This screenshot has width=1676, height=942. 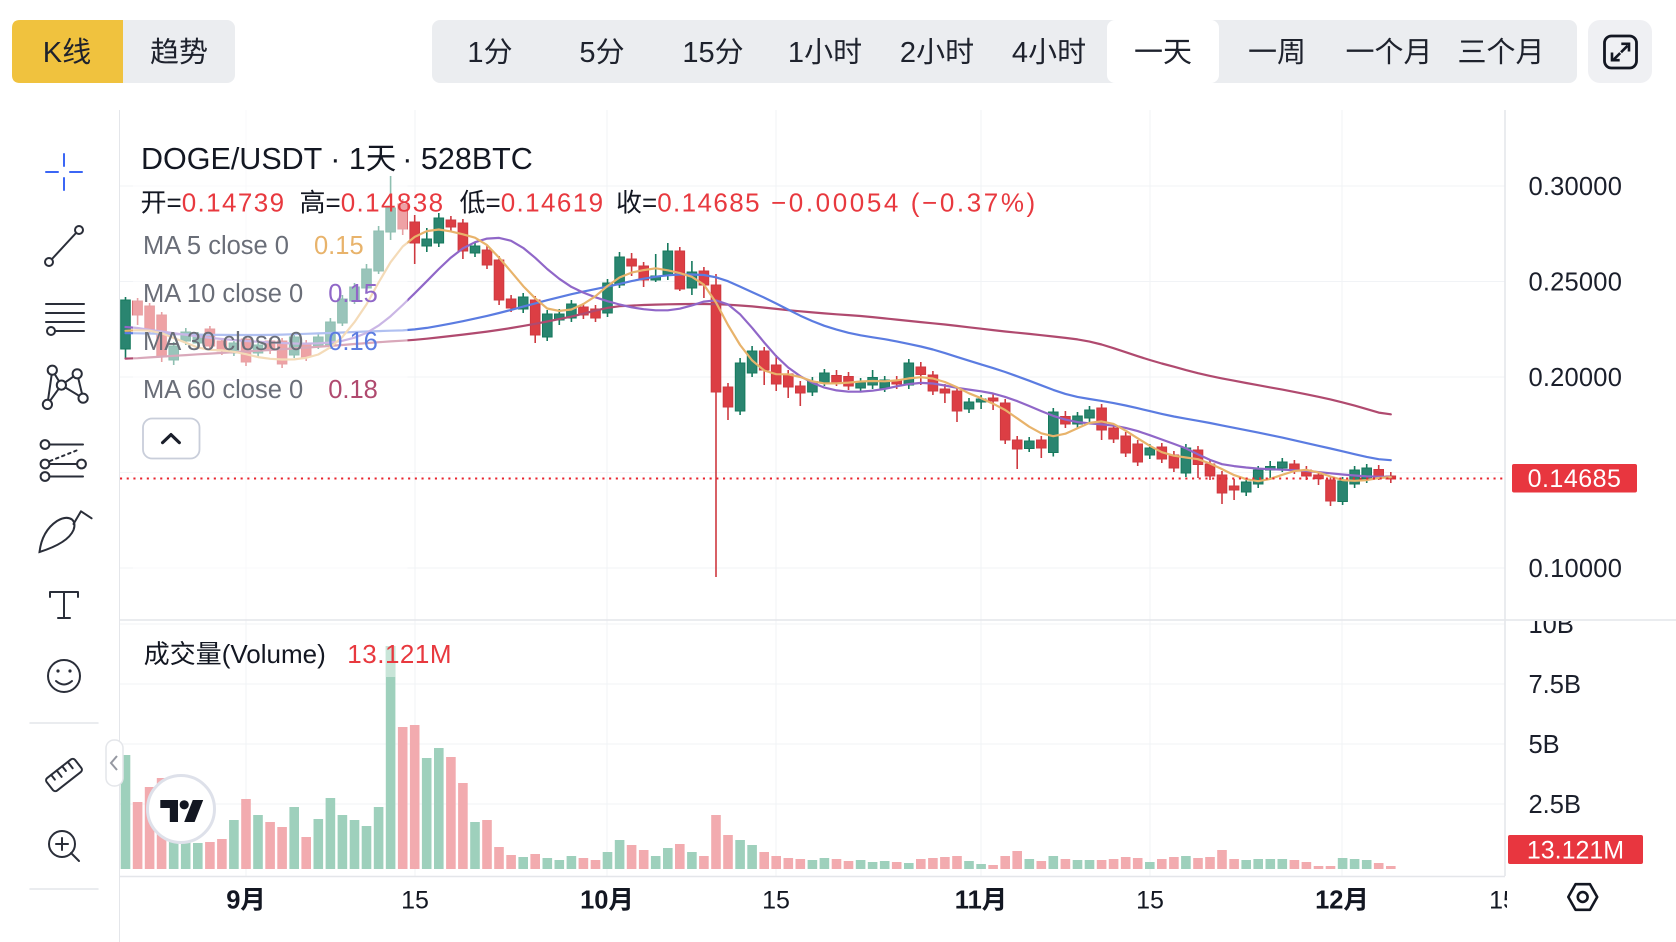 I want to click on svg-text: 5B, so click(x=1544, y=745).